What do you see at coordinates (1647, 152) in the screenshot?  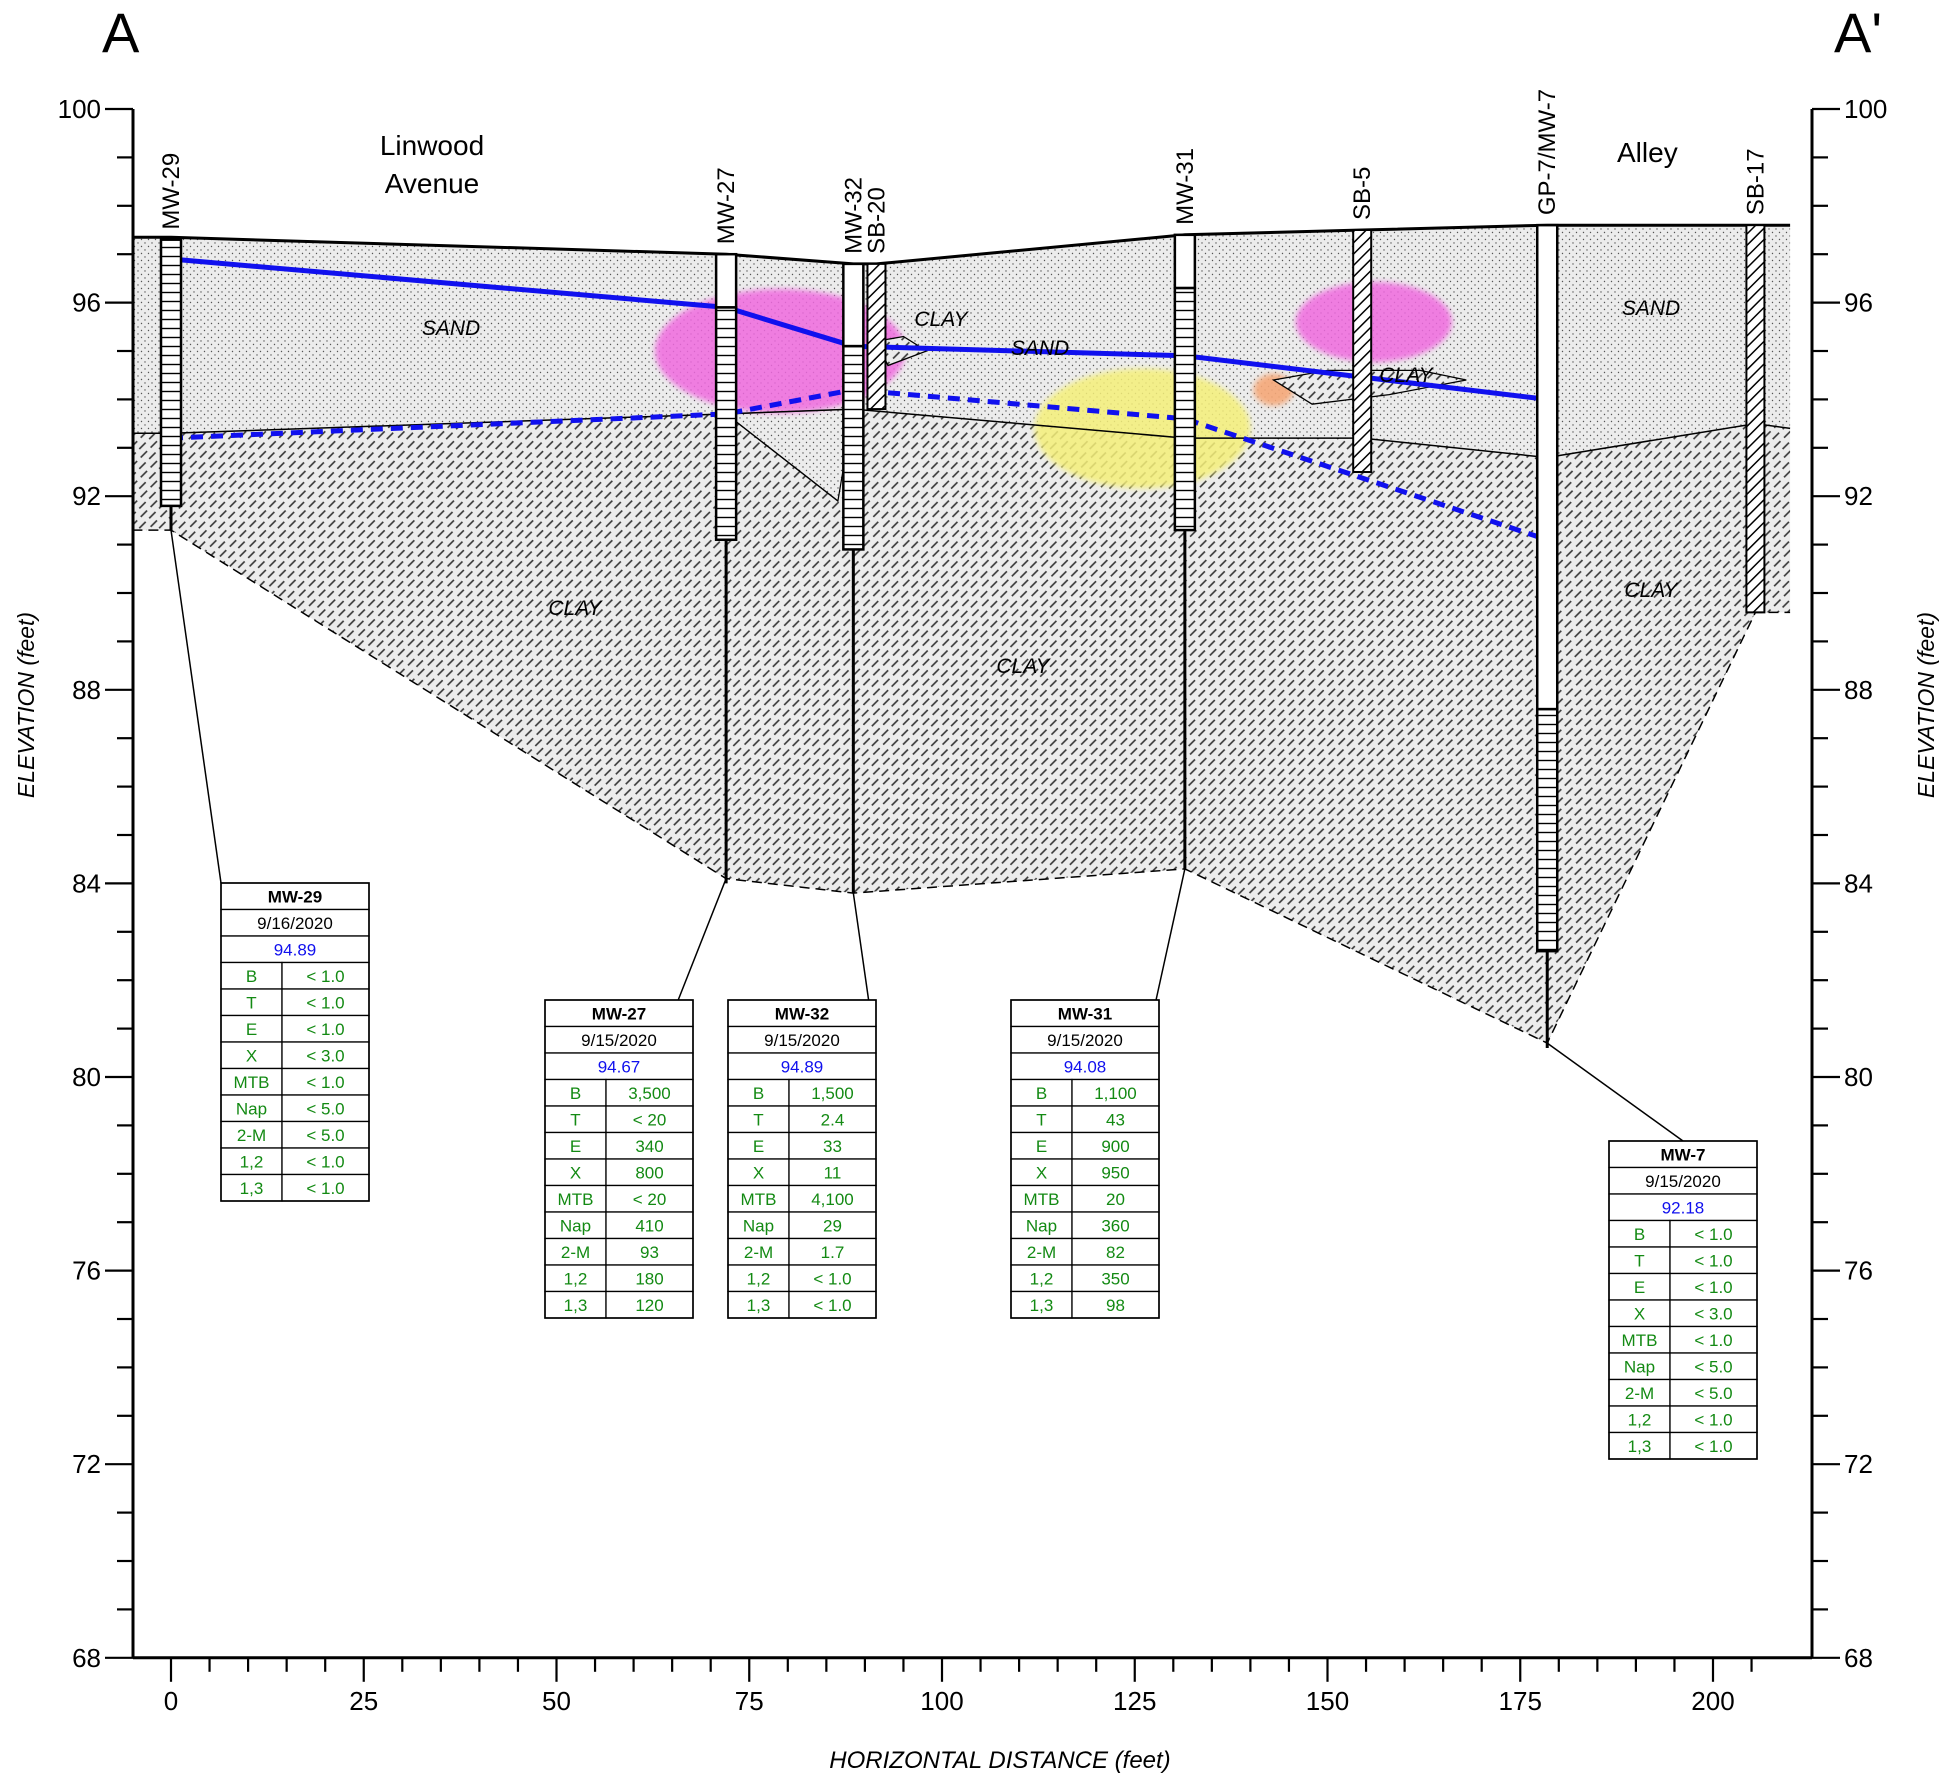 I see `alley-label: Alley` at bounding box center [1647, 152].